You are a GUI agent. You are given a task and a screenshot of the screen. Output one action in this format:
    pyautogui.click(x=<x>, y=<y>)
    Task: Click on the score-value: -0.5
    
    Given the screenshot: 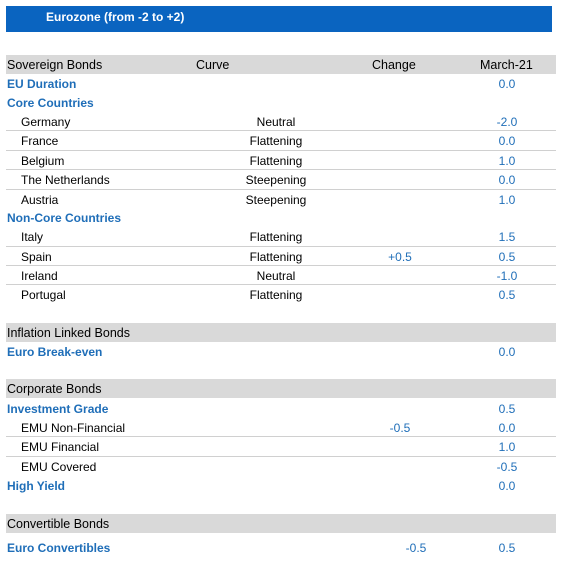 What is the action you would take?
    pyautogui.click(x=507, y=467)
    